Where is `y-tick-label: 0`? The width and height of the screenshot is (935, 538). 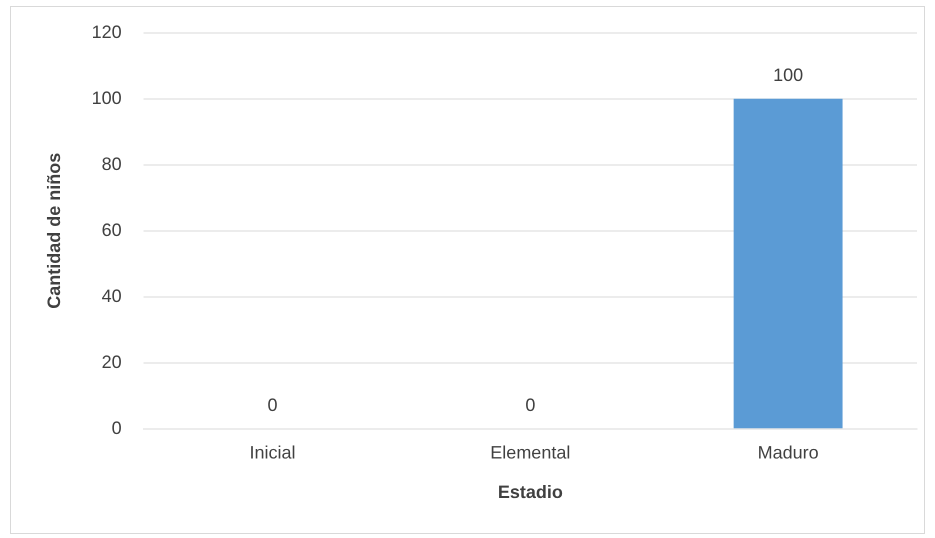 y-tick-label: 0 is located at coordinates (117, 428).